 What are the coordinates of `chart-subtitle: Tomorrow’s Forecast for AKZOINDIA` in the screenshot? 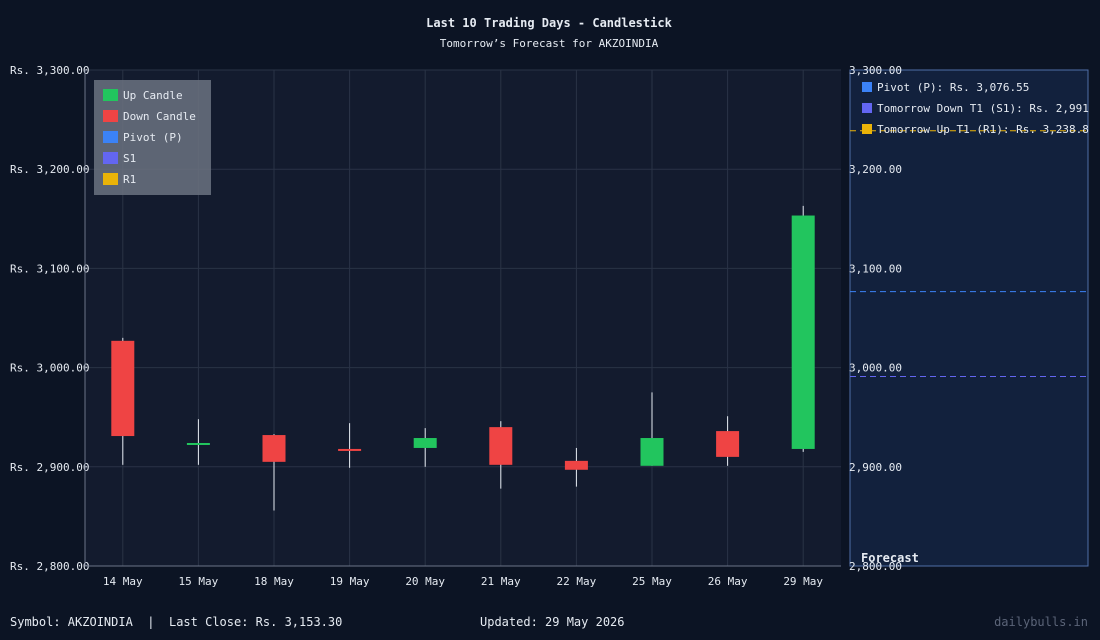 It's located at (549, 43).